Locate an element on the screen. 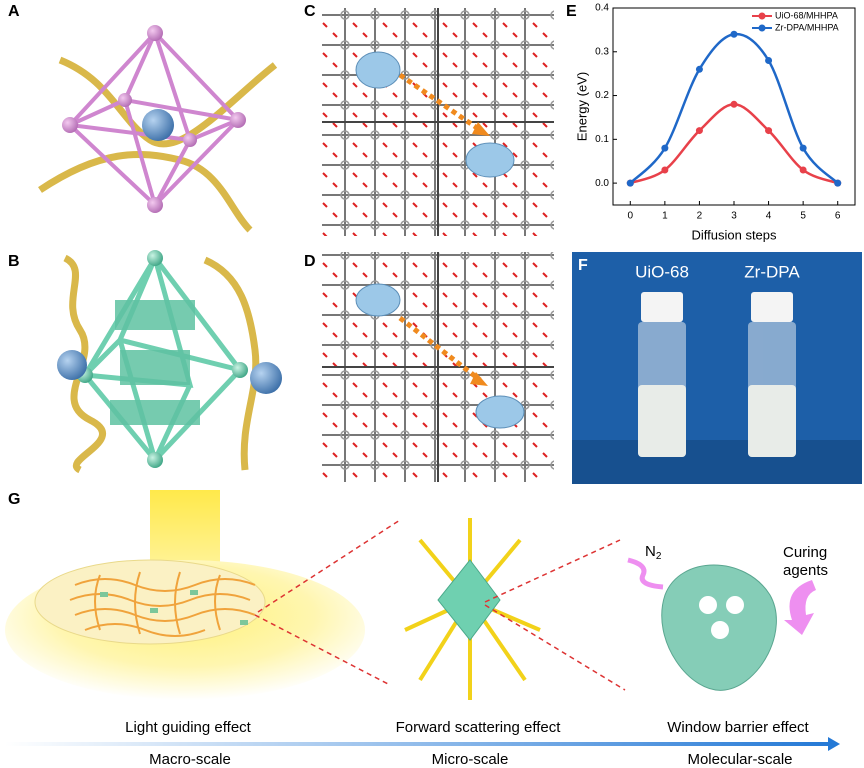 This screenshot has height=768, width=864. panel-label: C is located at coordinates (310, 11).